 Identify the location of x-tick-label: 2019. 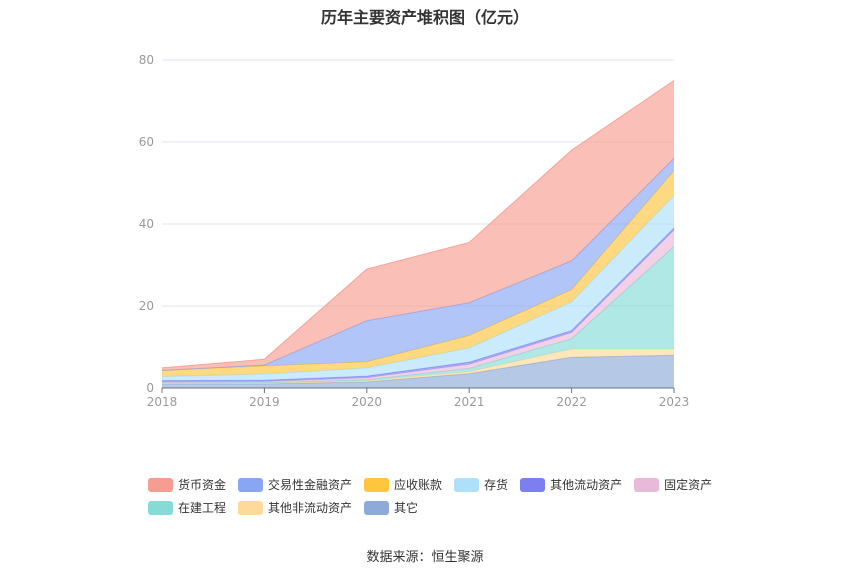
(264, 402).